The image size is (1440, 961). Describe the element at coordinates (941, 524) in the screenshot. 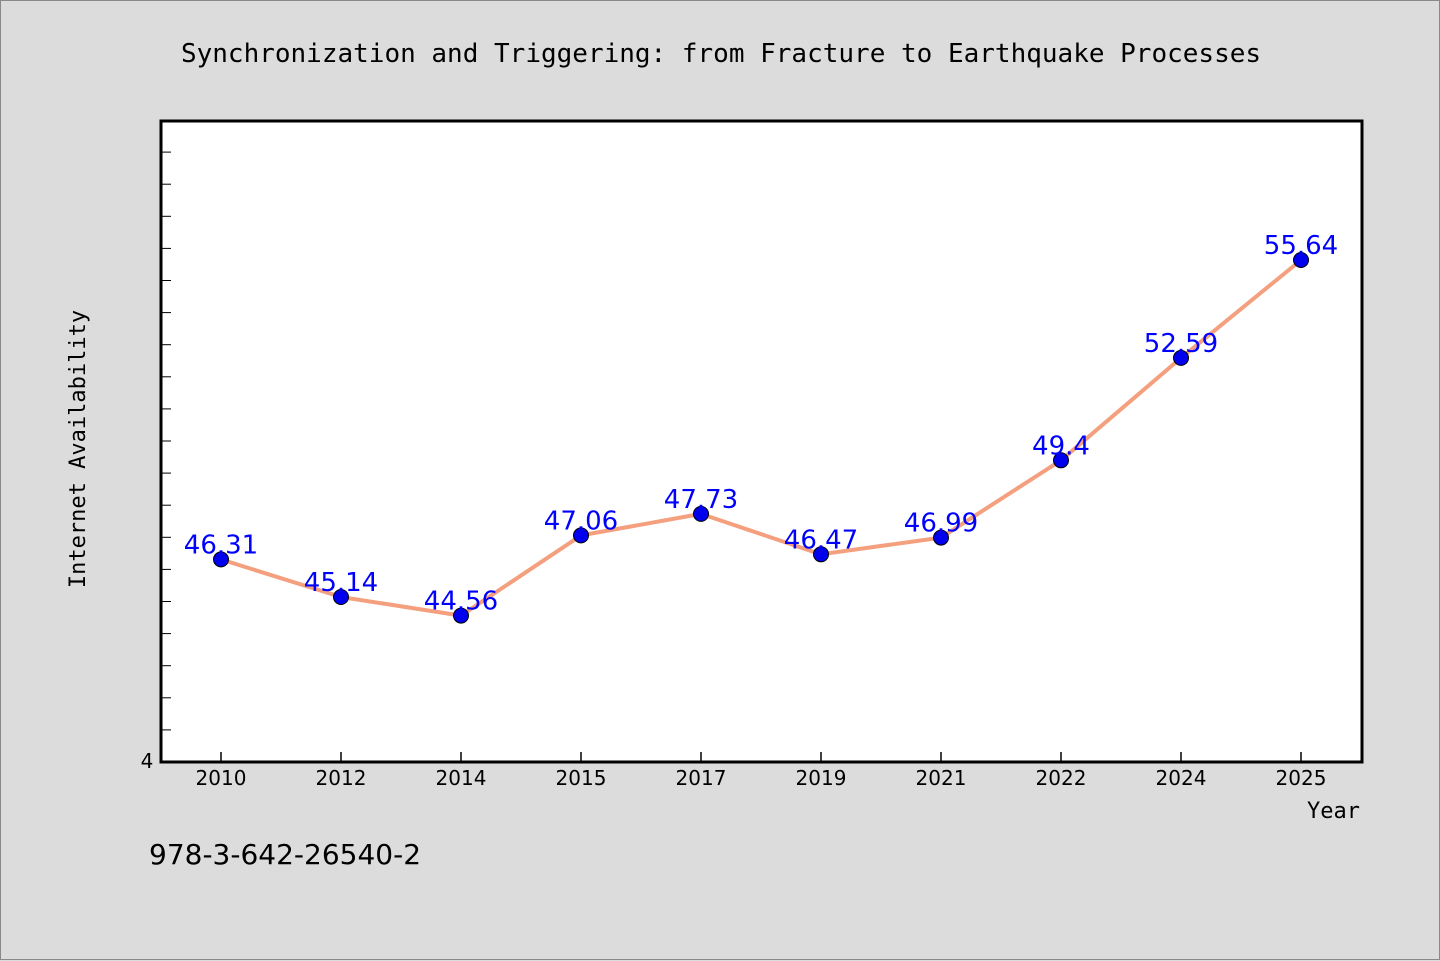

I see `data-label: 46.99` at that location.